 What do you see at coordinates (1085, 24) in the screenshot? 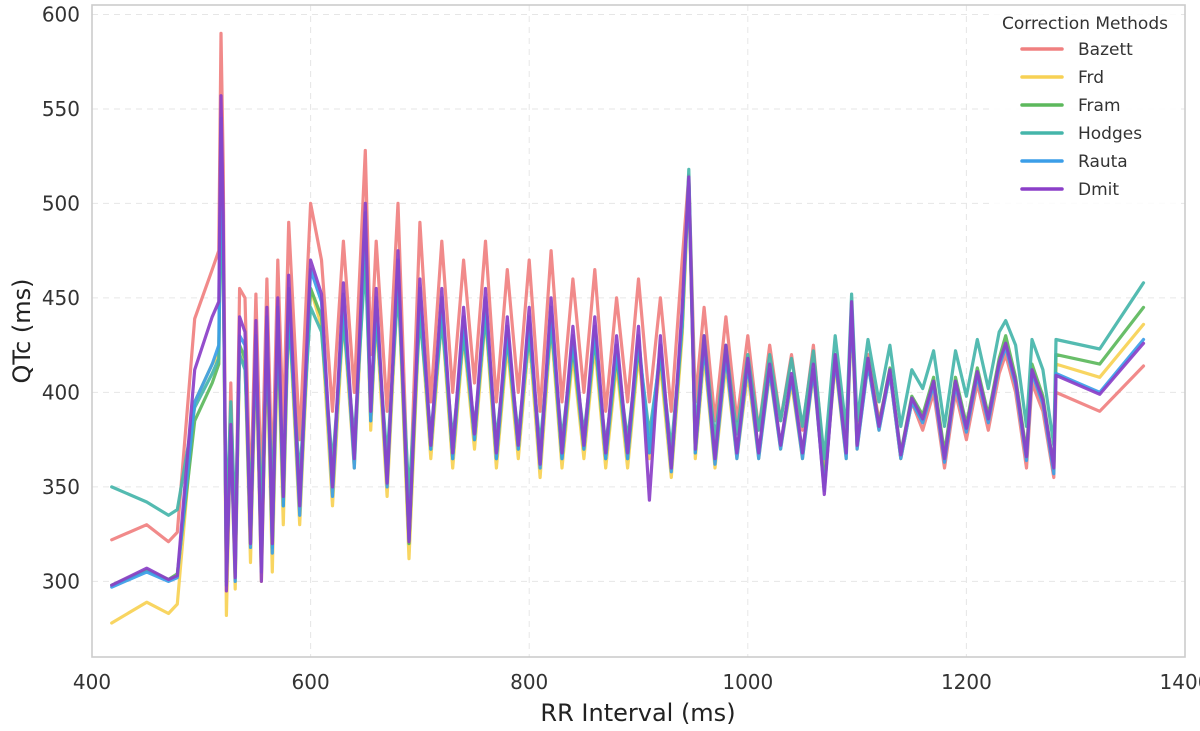
I see `legend-title: Correction Methods` at bounding box center [1085, 24].